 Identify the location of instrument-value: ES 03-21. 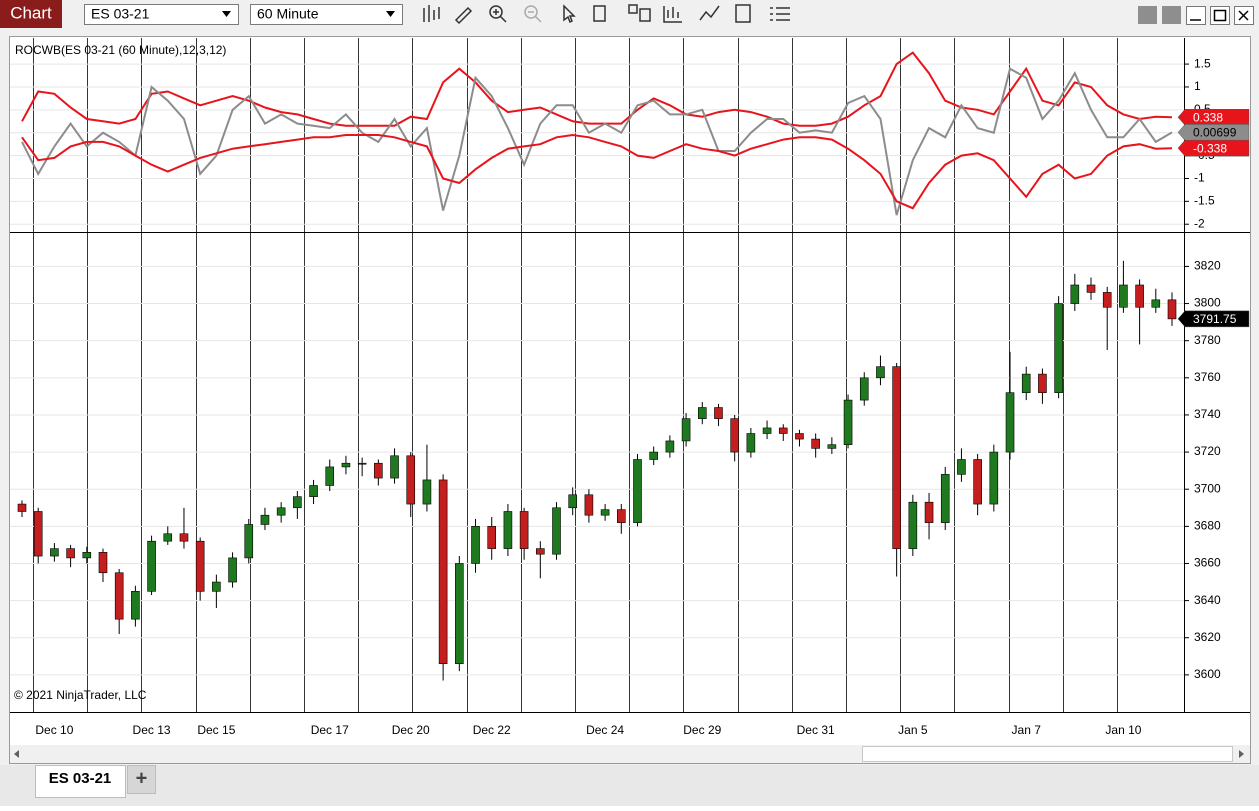
(120, 14).